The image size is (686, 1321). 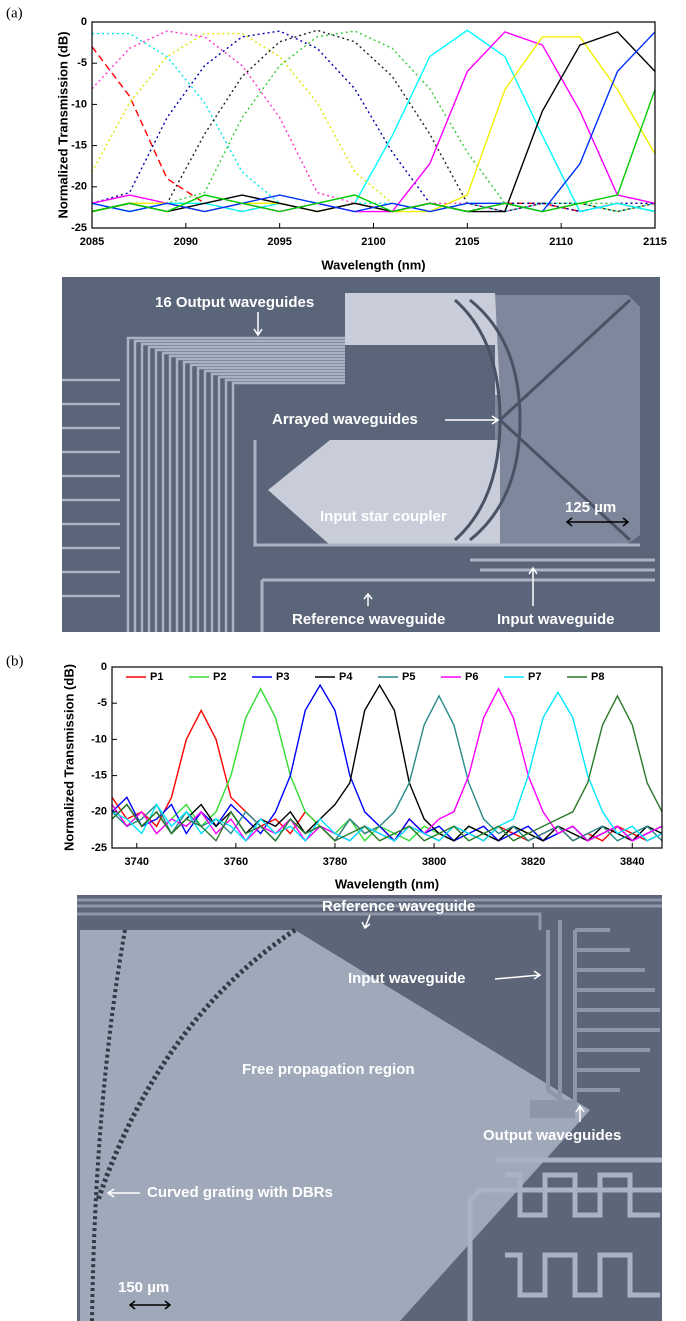 I want to click on x-tick-label: 2110, so click(x=561, y=242).